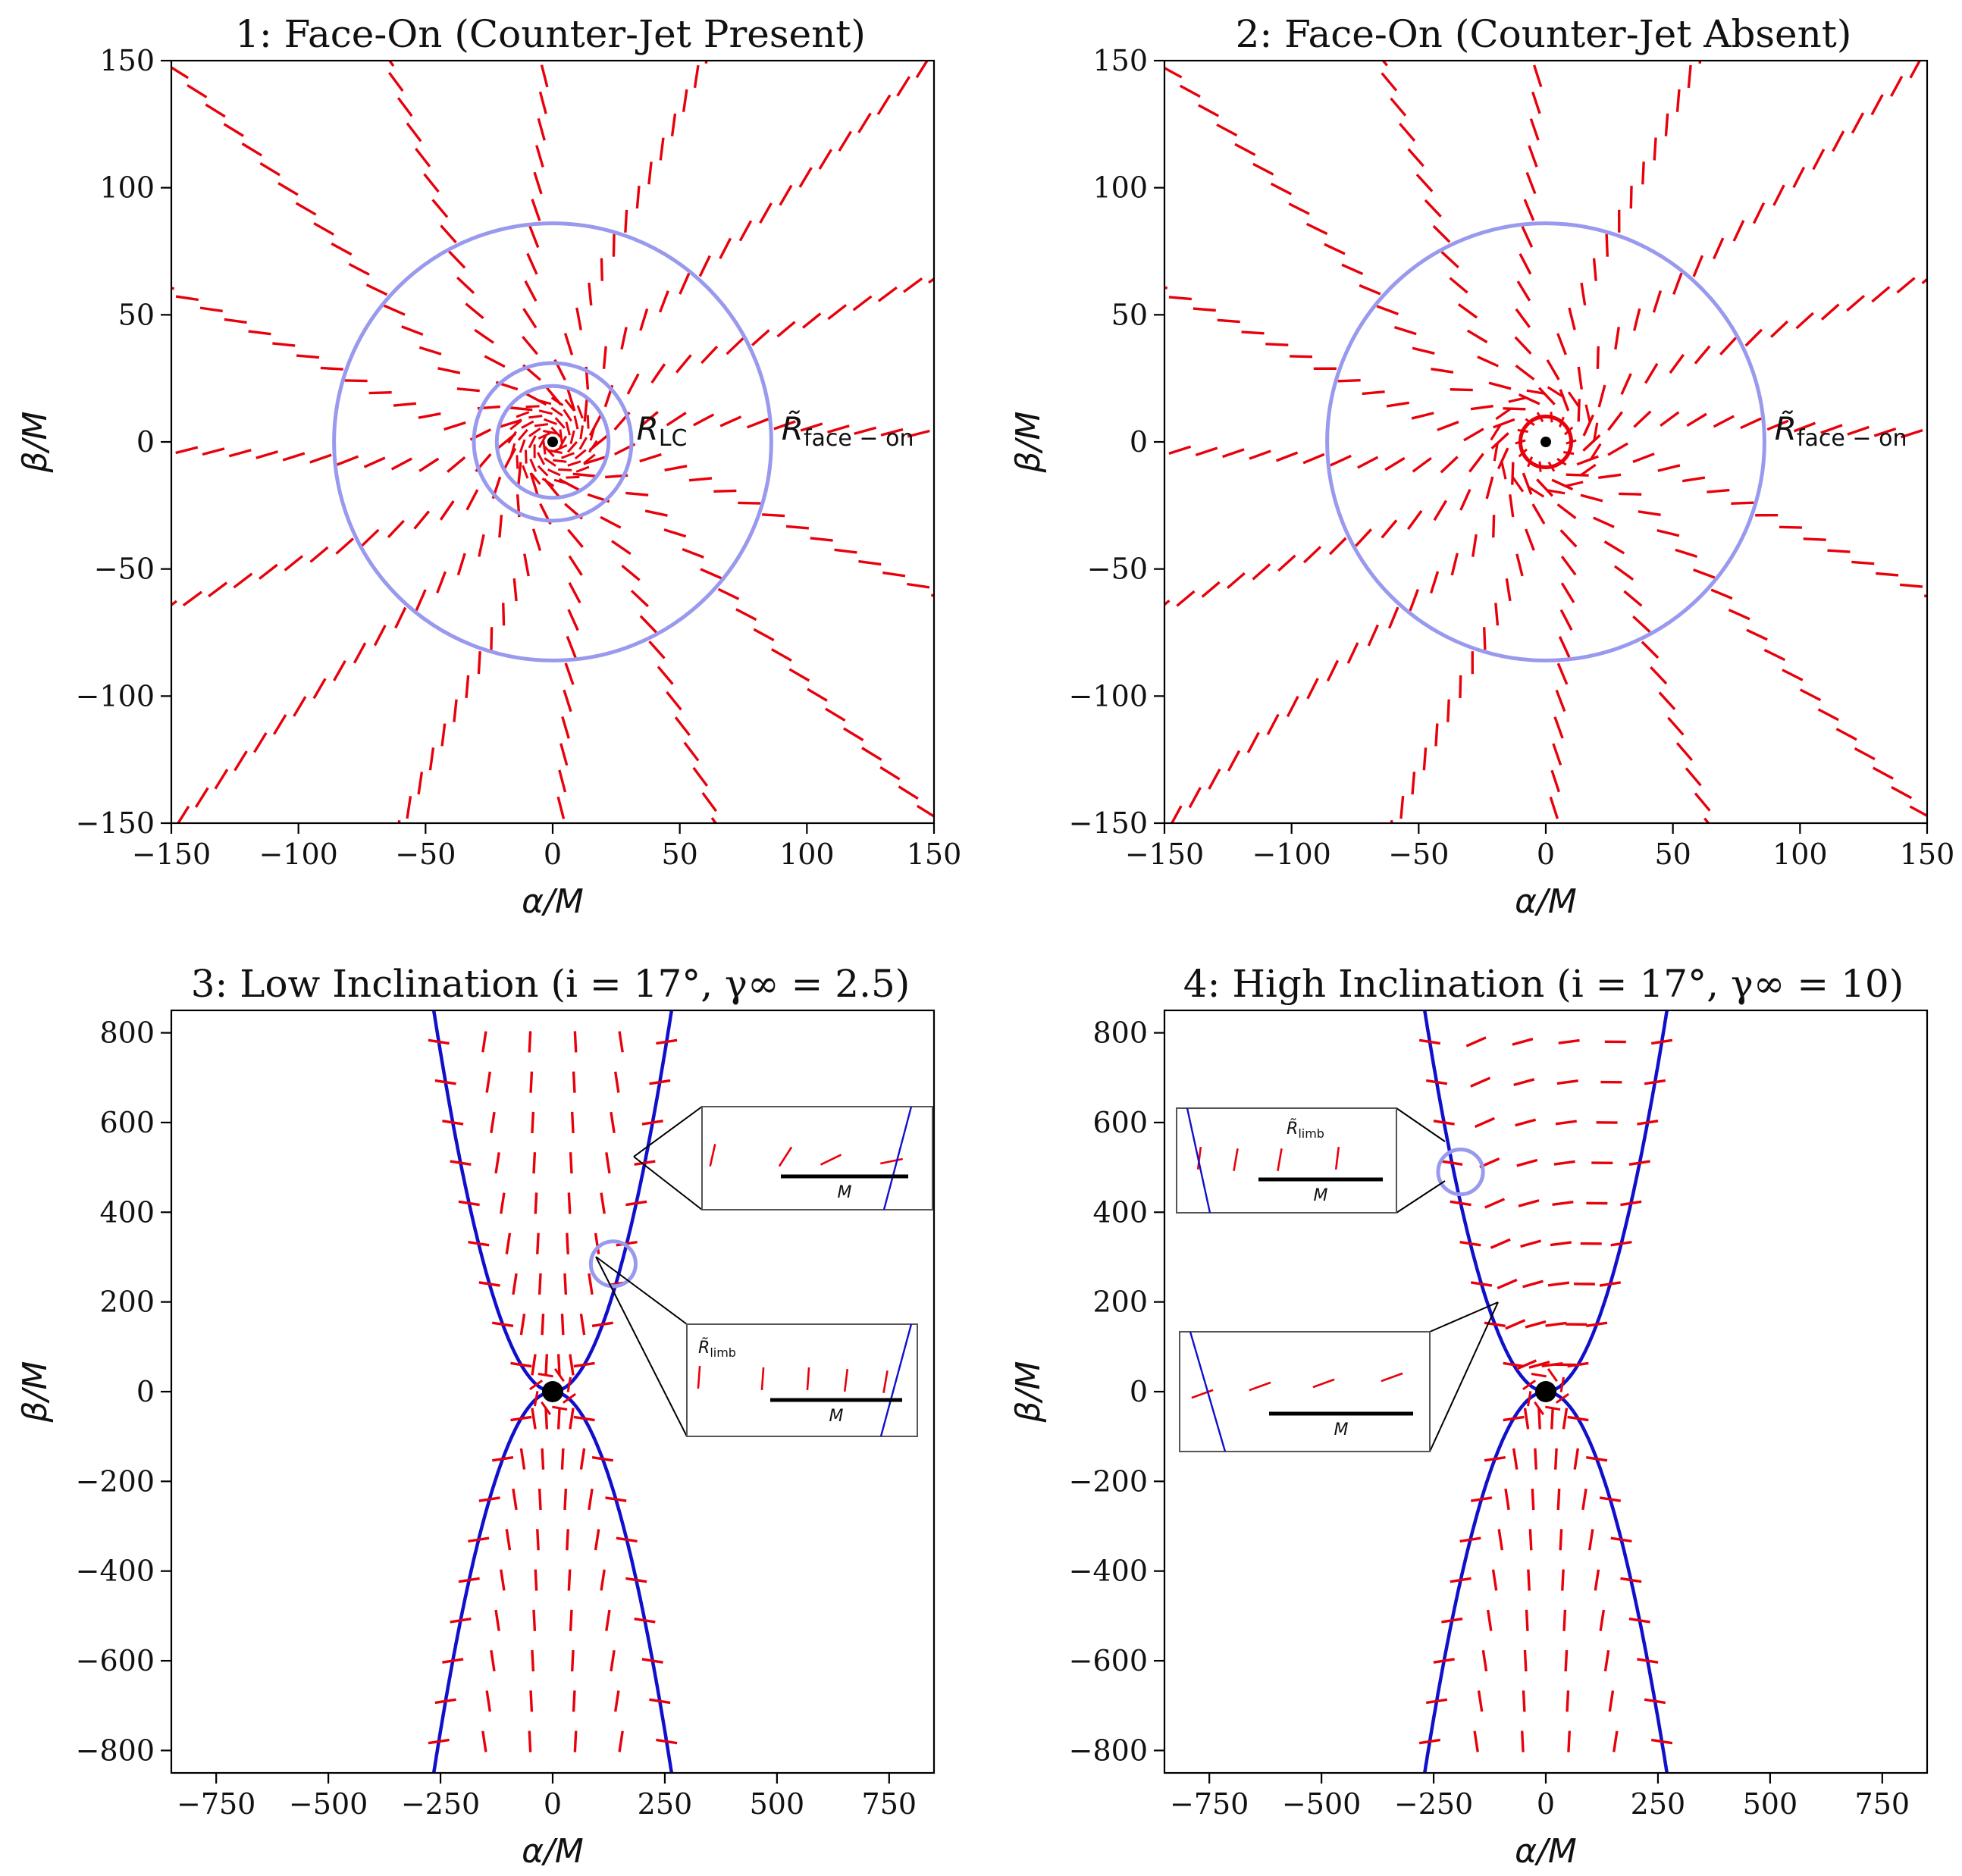  What do you see at coordinates (35, 443) in the screenshot?
I see `y-axis-label: β/M` at bounding box center [35, 443].